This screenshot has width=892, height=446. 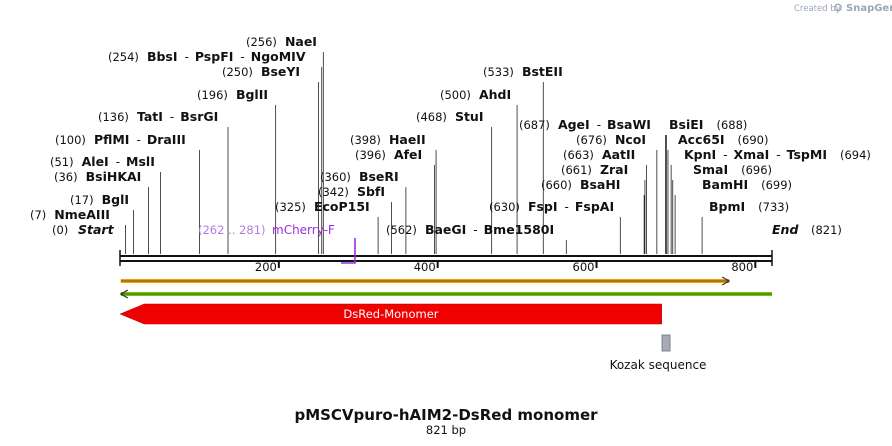 What do you see at coordinates (519, 229) in the screenshot?
I see `enzyme-name: Bme1580I` at bounding box center [519, 229].